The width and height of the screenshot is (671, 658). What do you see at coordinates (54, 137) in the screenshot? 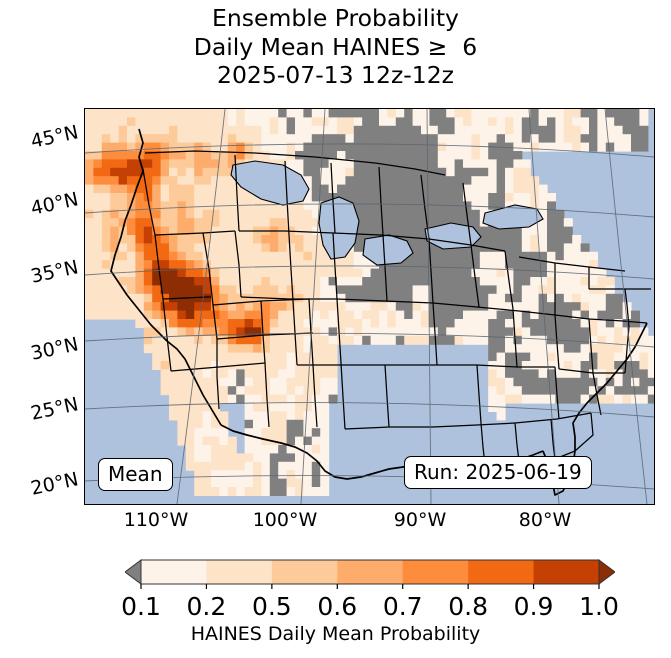
I see `lat-tick-label: 45°N` at bounding box center [54, 137].